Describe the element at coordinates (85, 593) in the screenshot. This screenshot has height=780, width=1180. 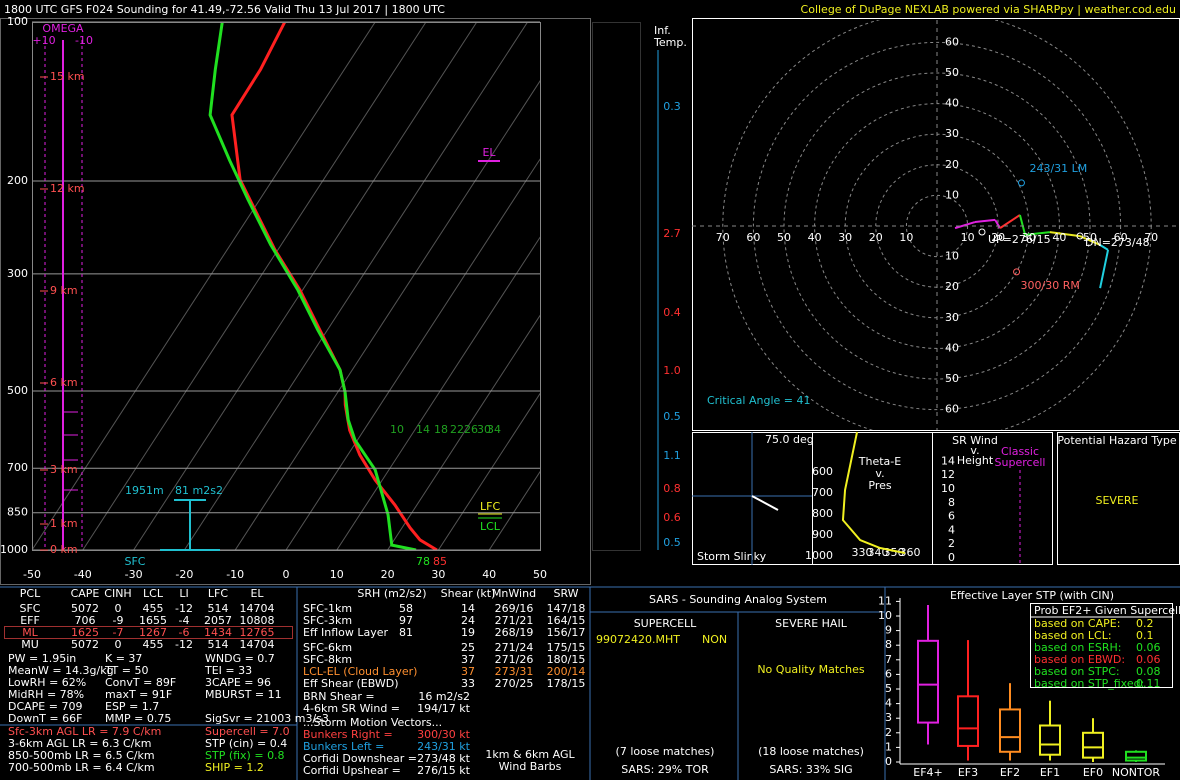
I see `table-header: CAPE` at that location.